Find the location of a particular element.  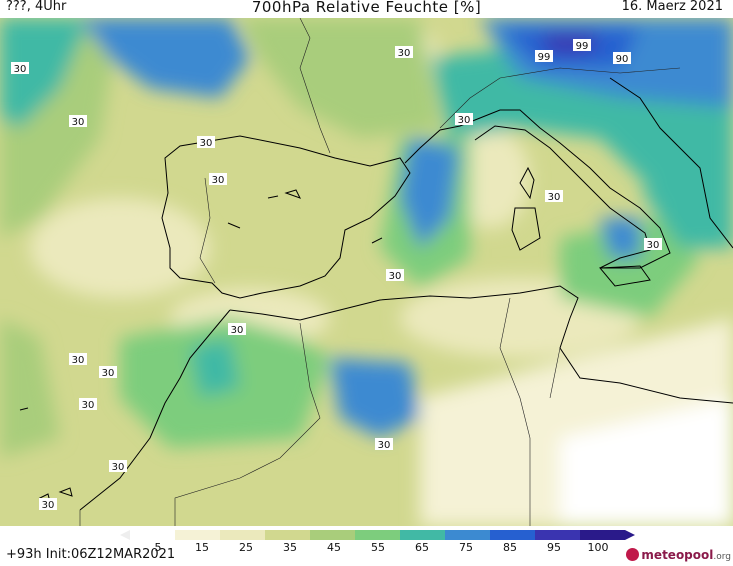

border-tunisia is located at coordinates (555, 373).